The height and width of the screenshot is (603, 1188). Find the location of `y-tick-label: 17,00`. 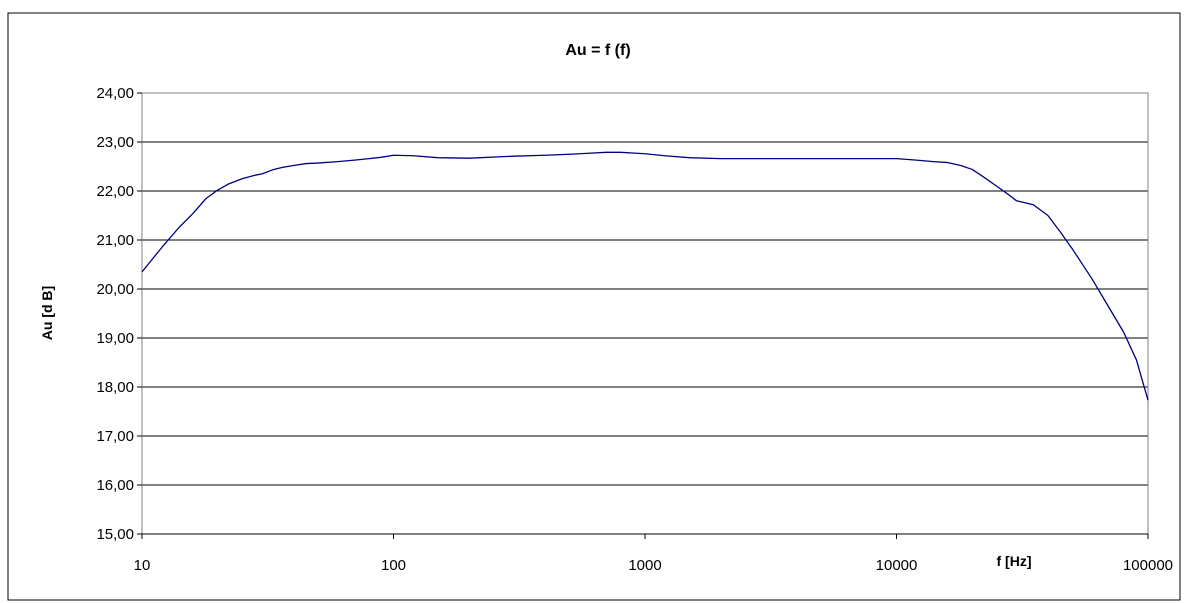

y-tick-label: 17,00 is located at coordinates (115, 436).